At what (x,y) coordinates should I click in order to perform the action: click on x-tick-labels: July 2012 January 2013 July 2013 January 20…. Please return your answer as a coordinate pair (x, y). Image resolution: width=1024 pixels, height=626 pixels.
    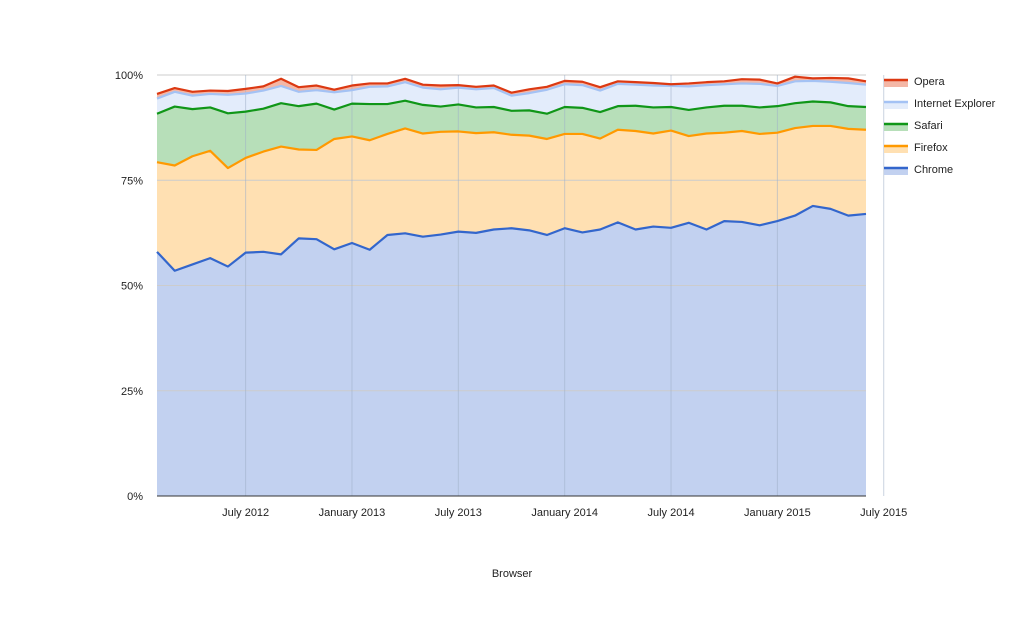
    Looking at the image, I should click on (564, 513).